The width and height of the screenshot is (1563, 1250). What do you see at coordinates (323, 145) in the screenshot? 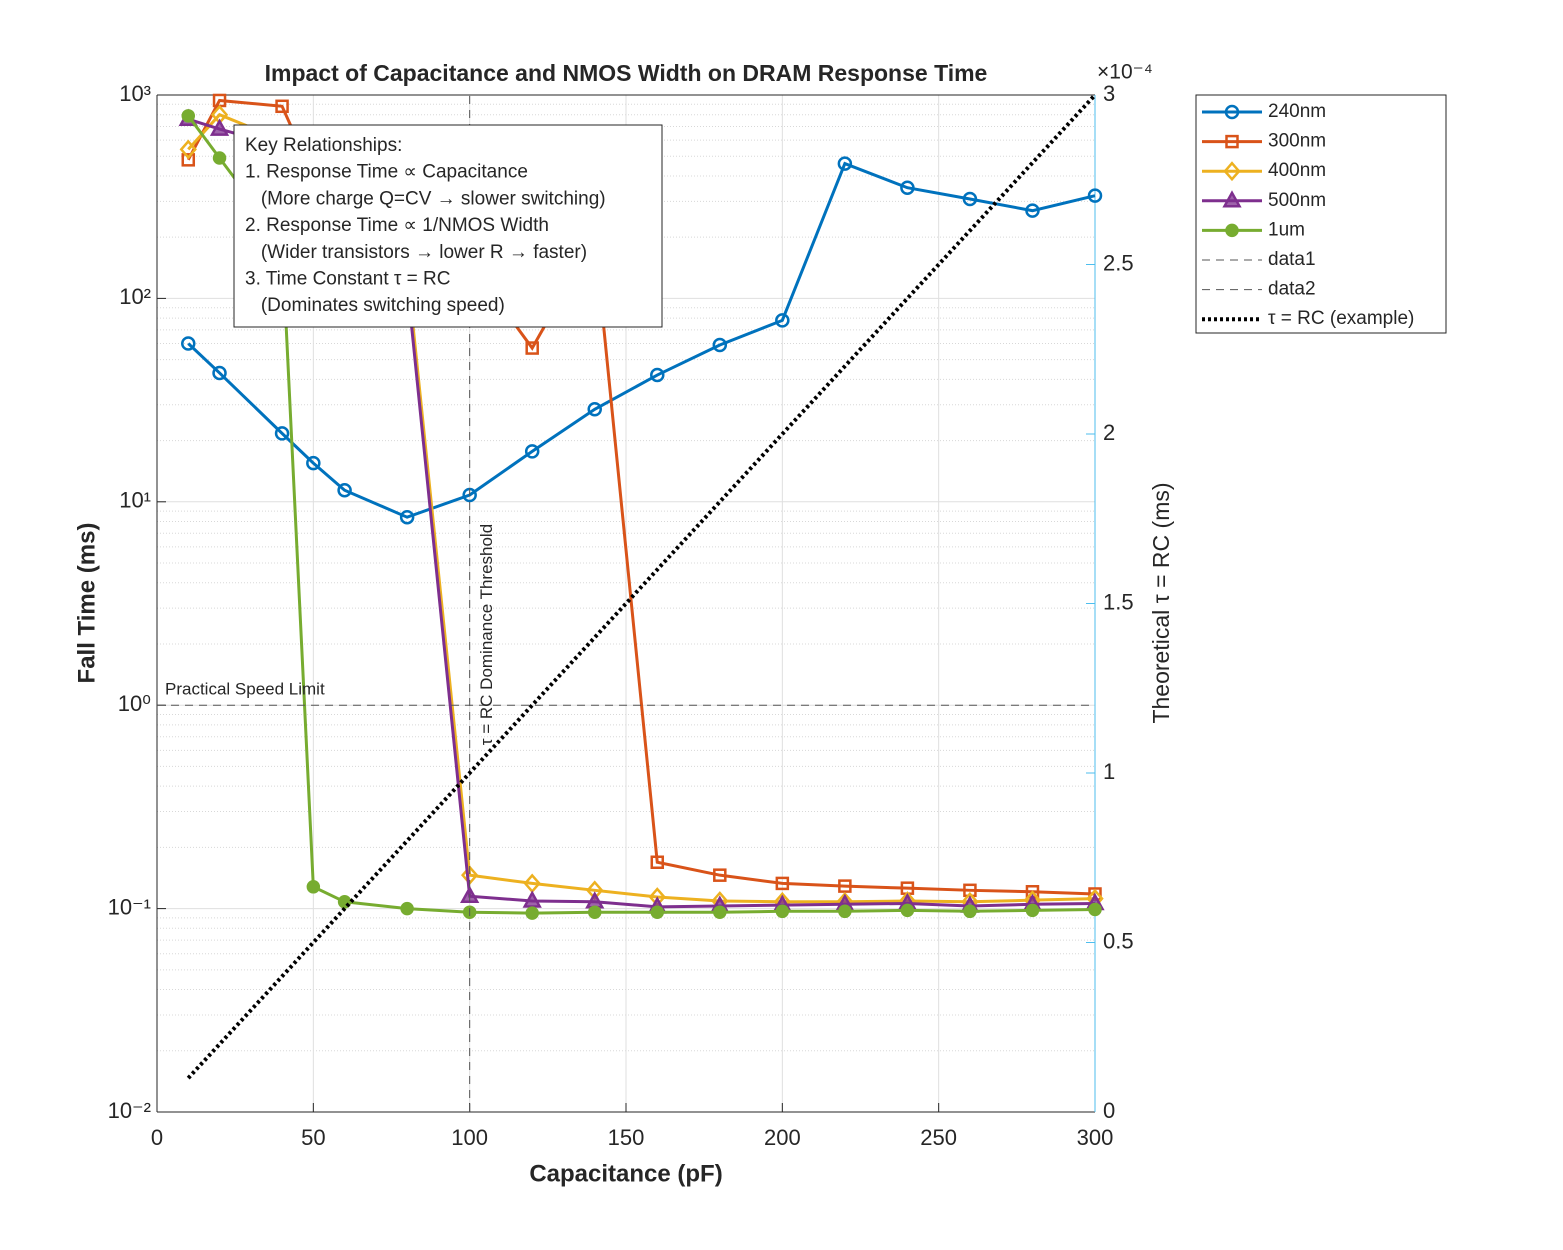
I see `text-box-line: Key Relationships:` at bounding box center [323, 145].